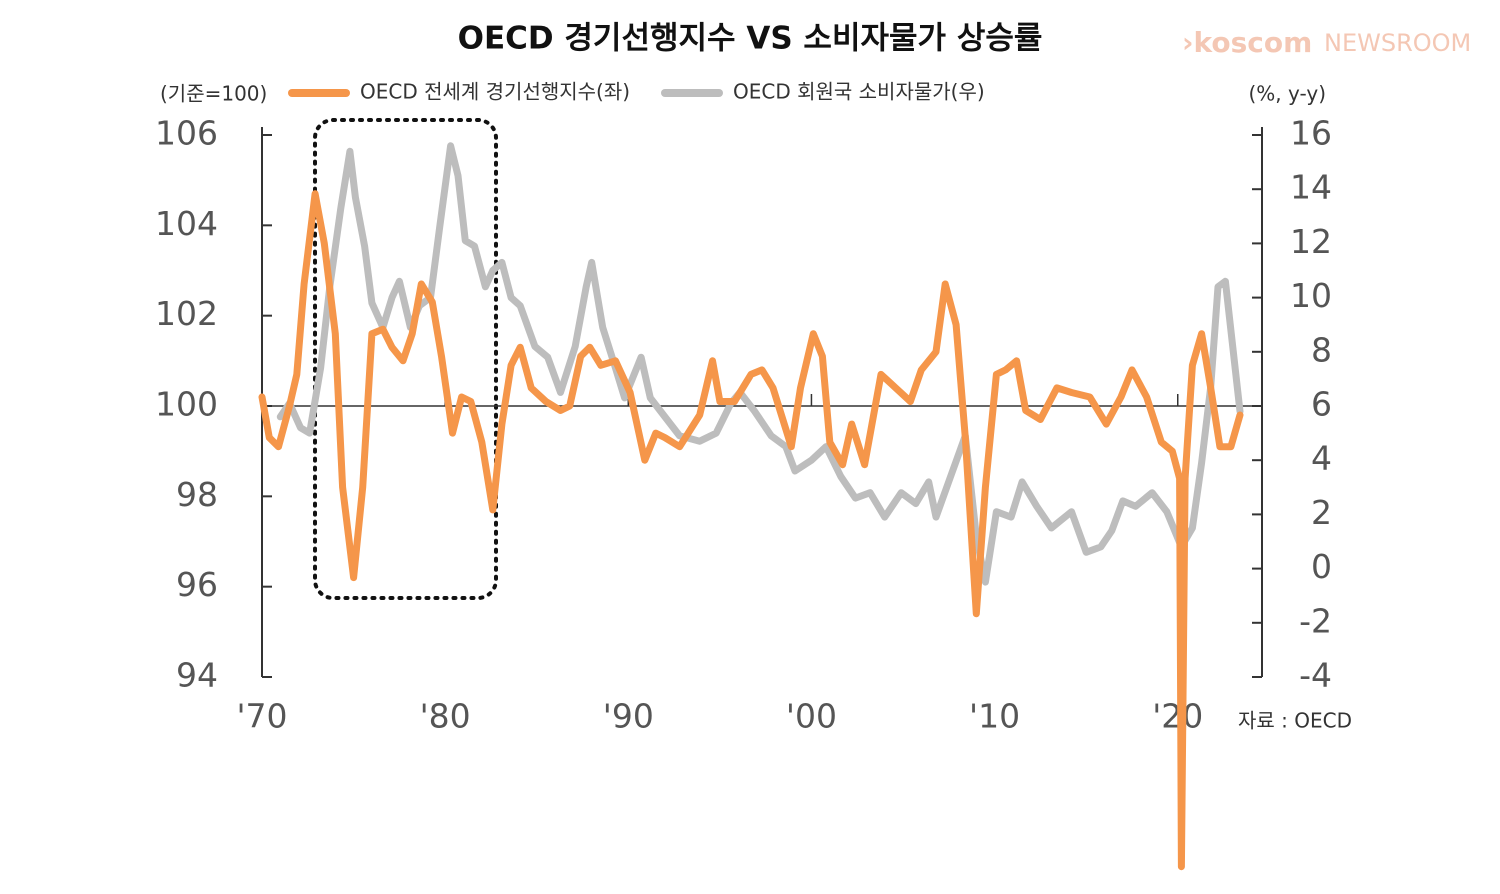 This screenshot has width=1500, height=894. I want to click on x-tick-label: '80, so click(445, 716).